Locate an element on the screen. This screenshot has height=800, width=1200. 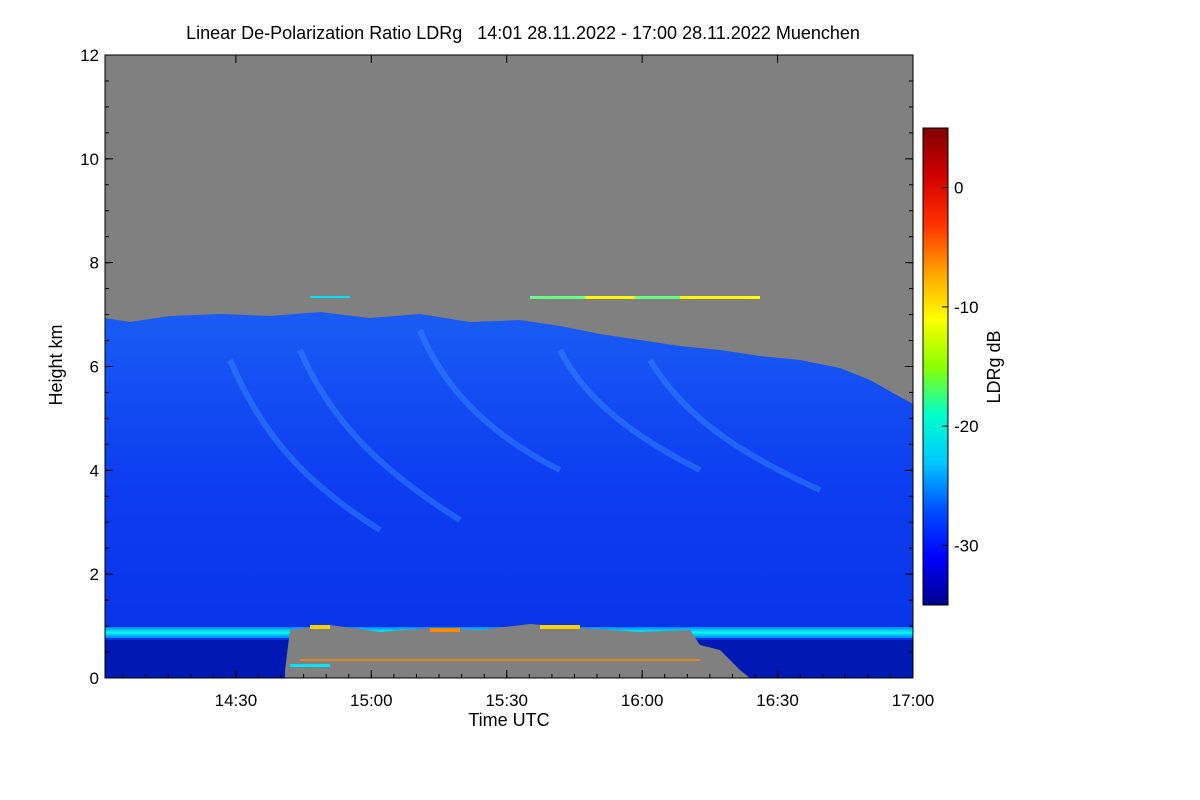
x-tick-label: 17:00 is located at coordinates (913, 700).